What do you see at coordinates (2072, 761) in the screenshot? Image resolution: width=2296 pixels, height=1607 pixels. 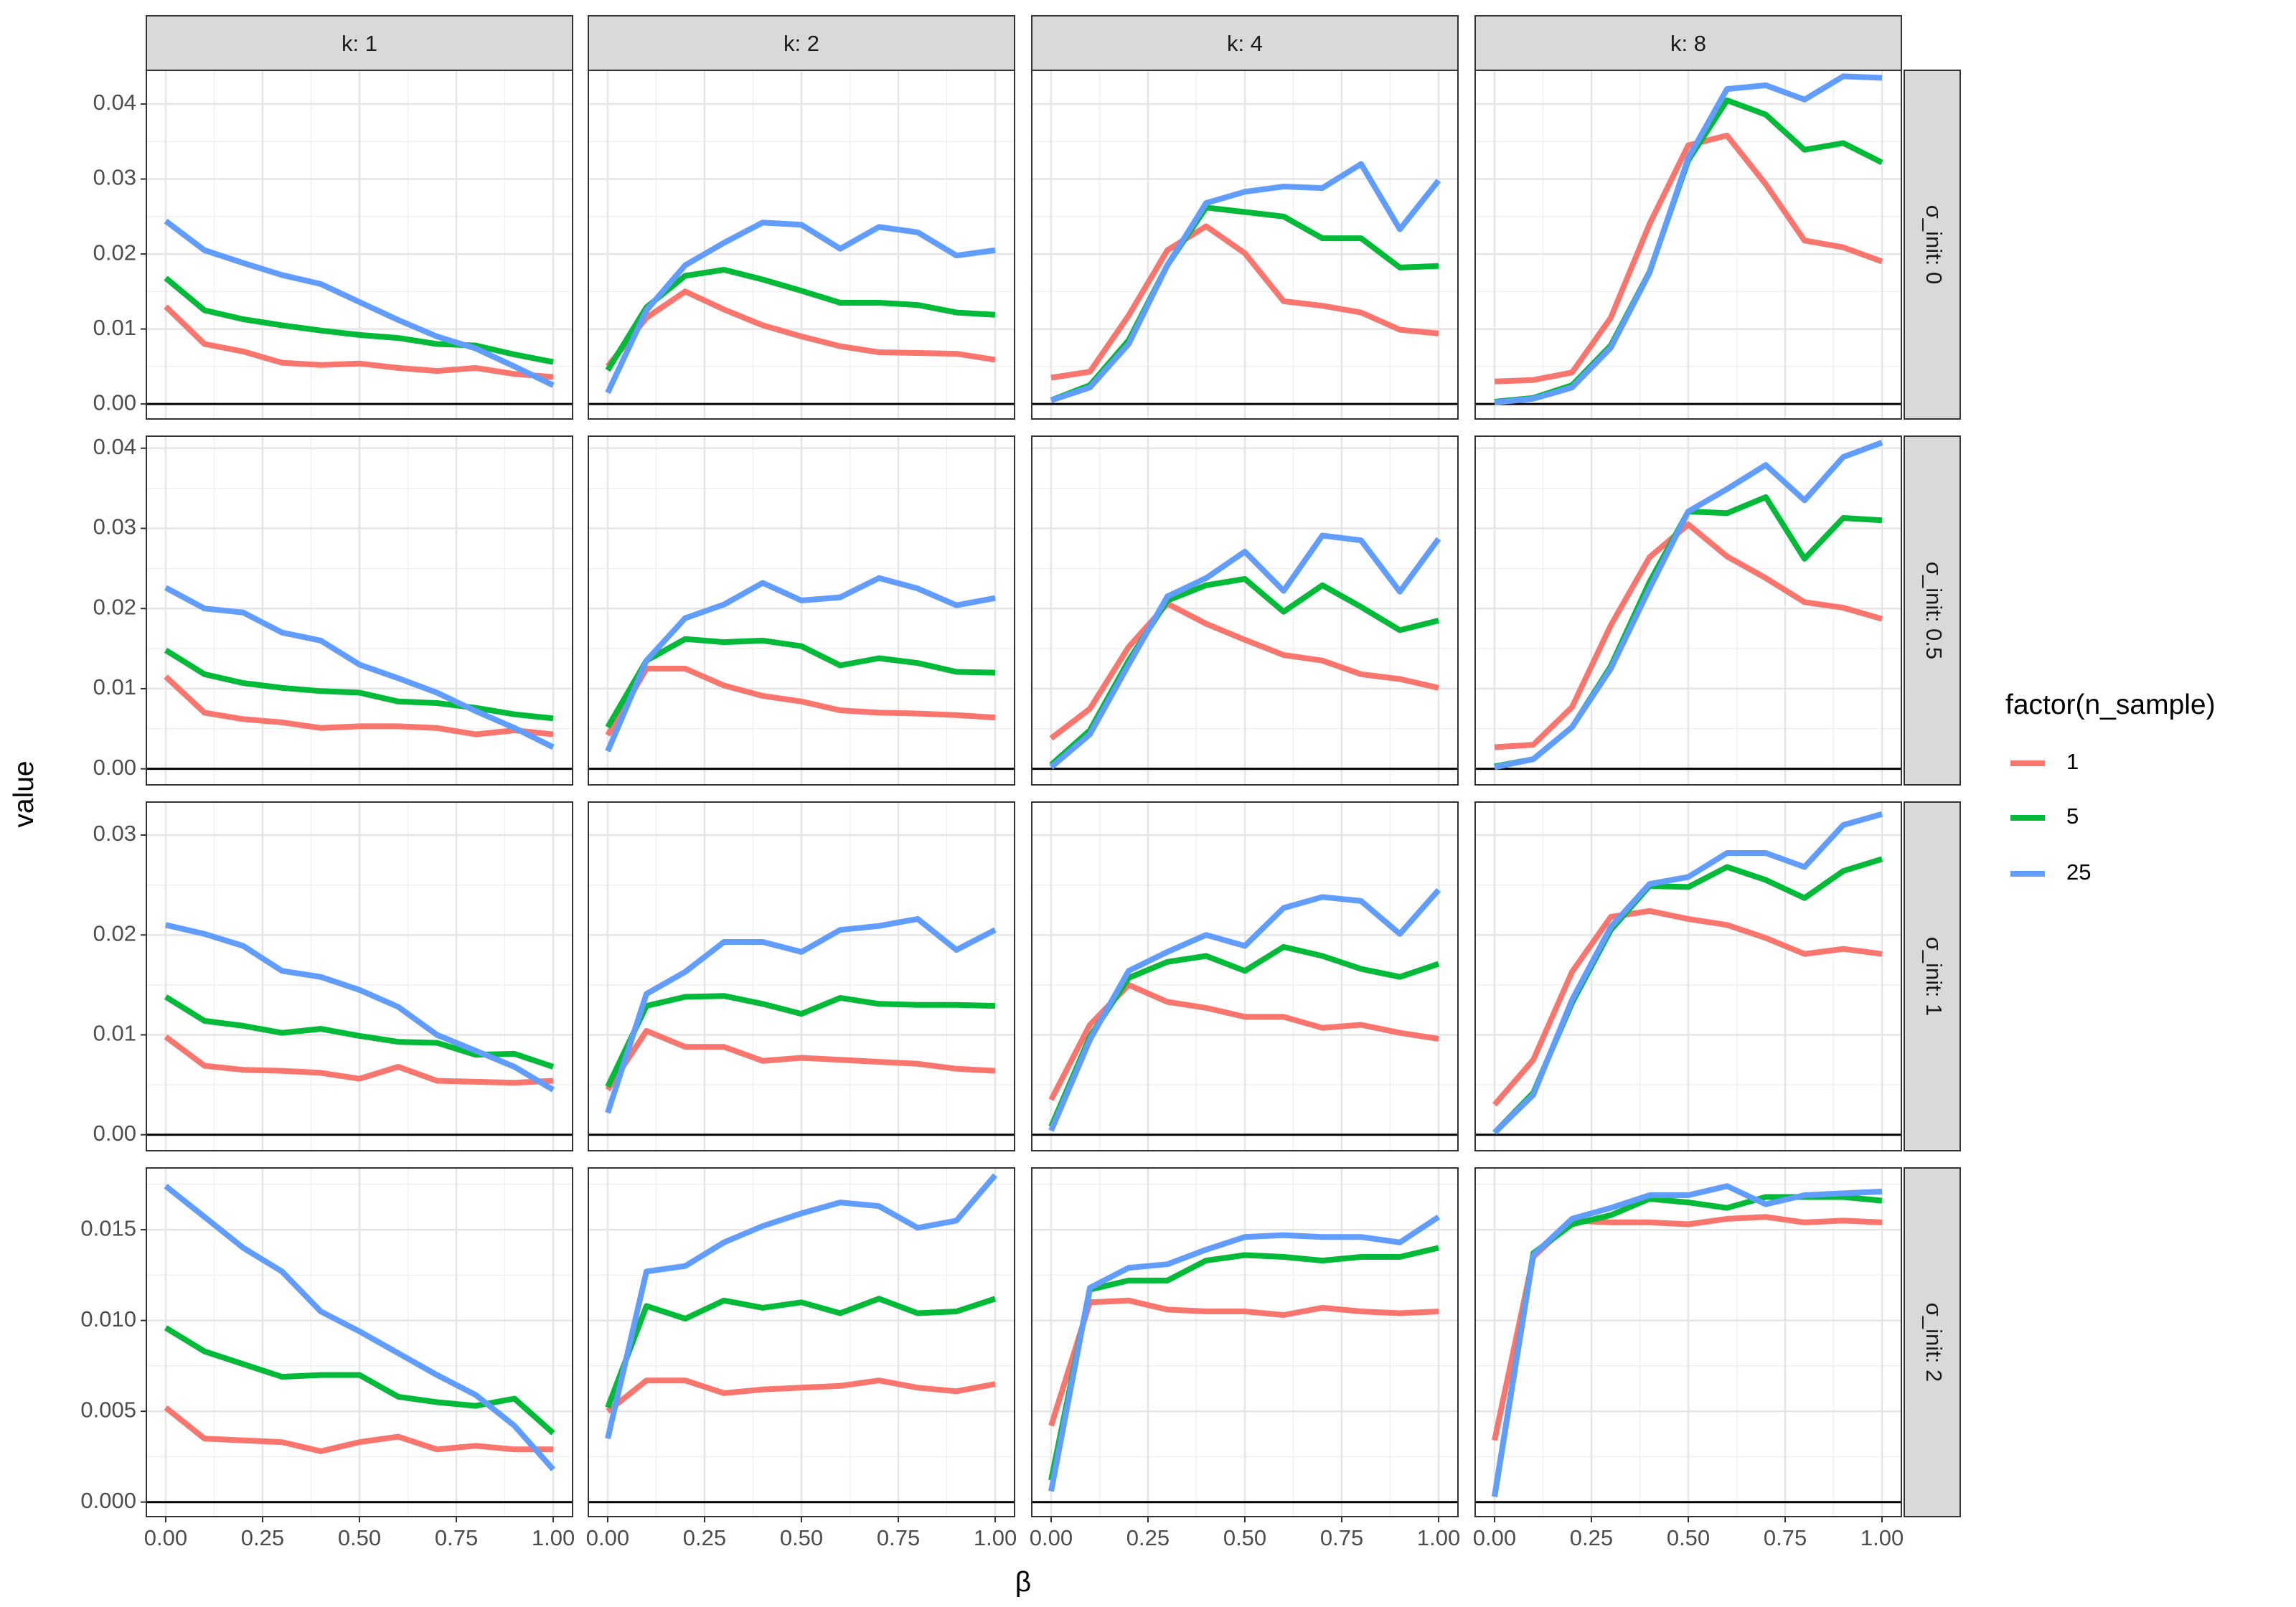 I see `legend-label-1: 1` at bounding box center [2072, 761].